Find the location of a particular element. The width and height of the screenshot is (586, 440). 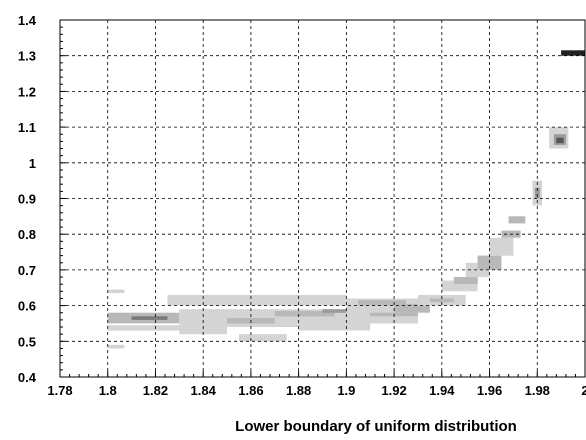

y-tick-label: 1 is located at coordinates (32, 163).